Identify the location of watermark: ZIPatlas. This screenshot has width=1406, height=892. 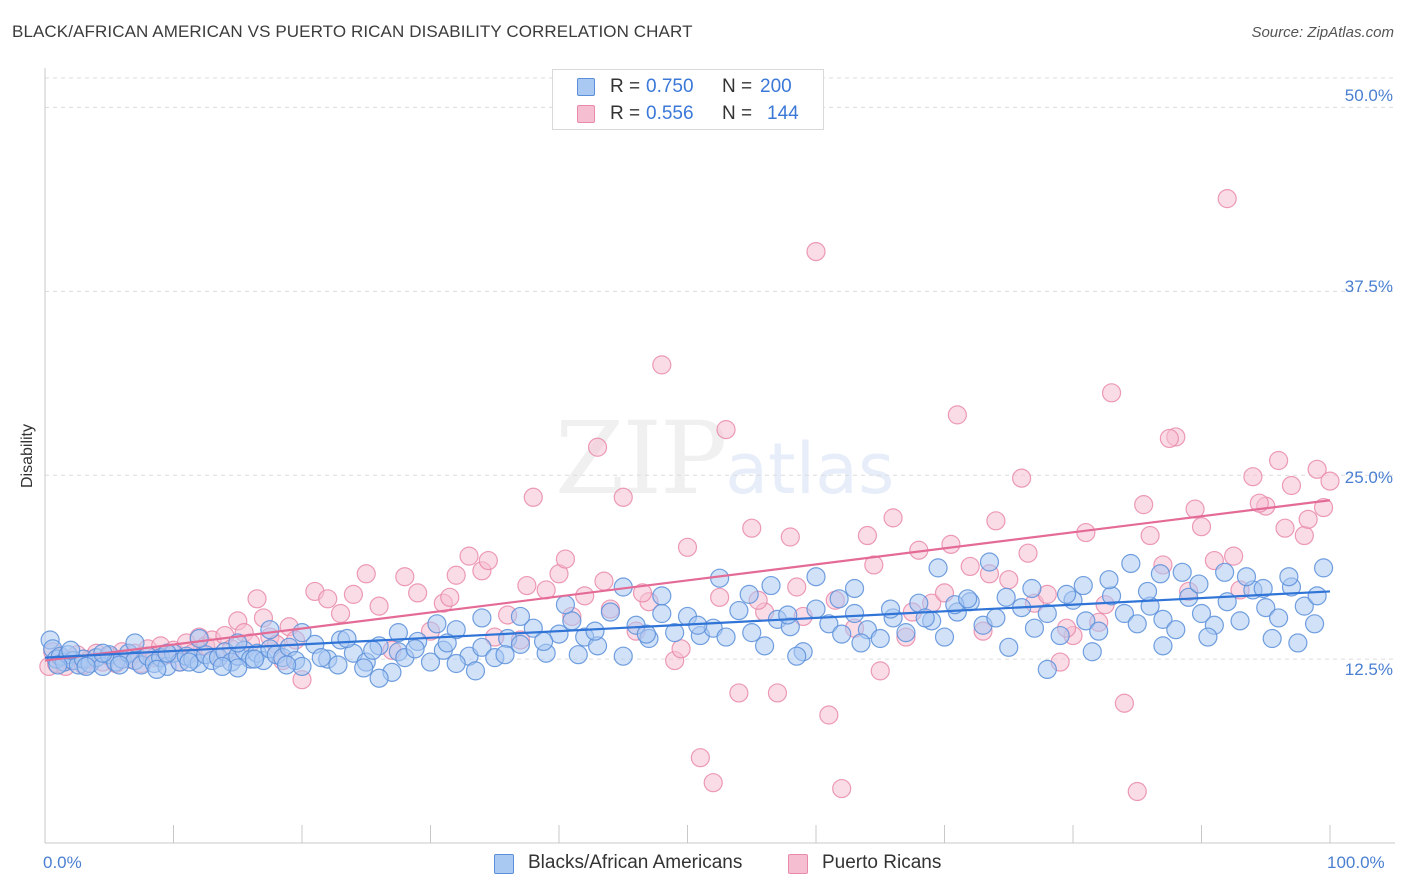
(724, 458).